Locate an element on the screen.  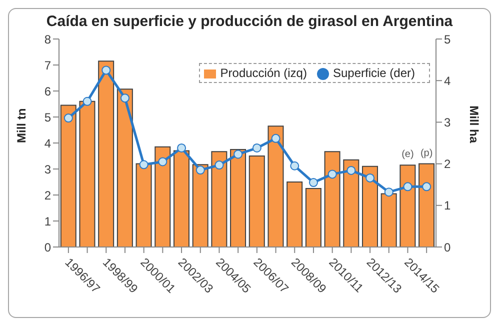
y-tick-label: 6 is located at coordinates (48, 91).